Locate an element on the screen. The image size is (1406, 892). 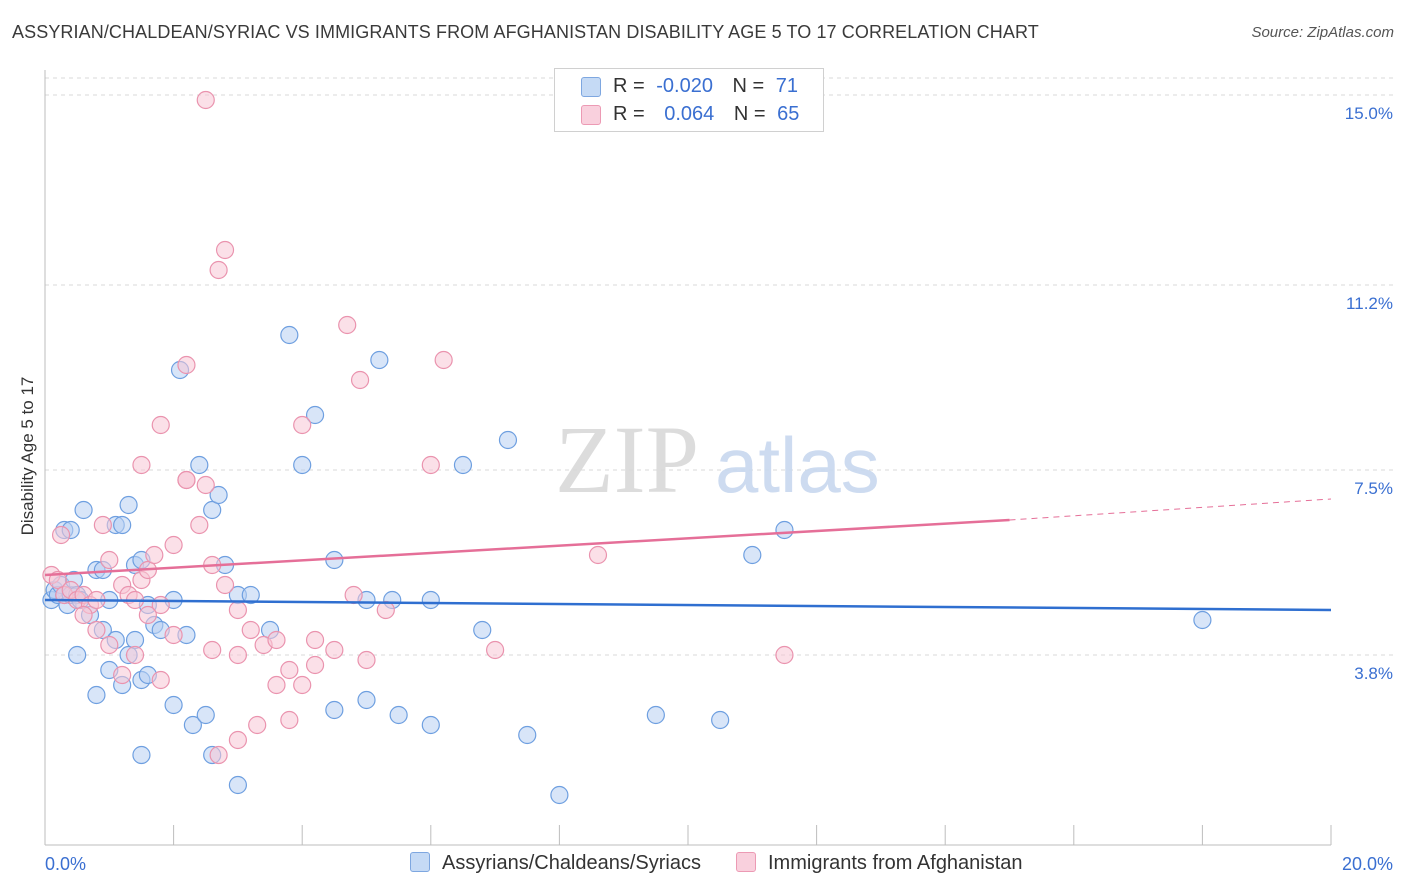
trend-lines is located at coordinates (688, 555).